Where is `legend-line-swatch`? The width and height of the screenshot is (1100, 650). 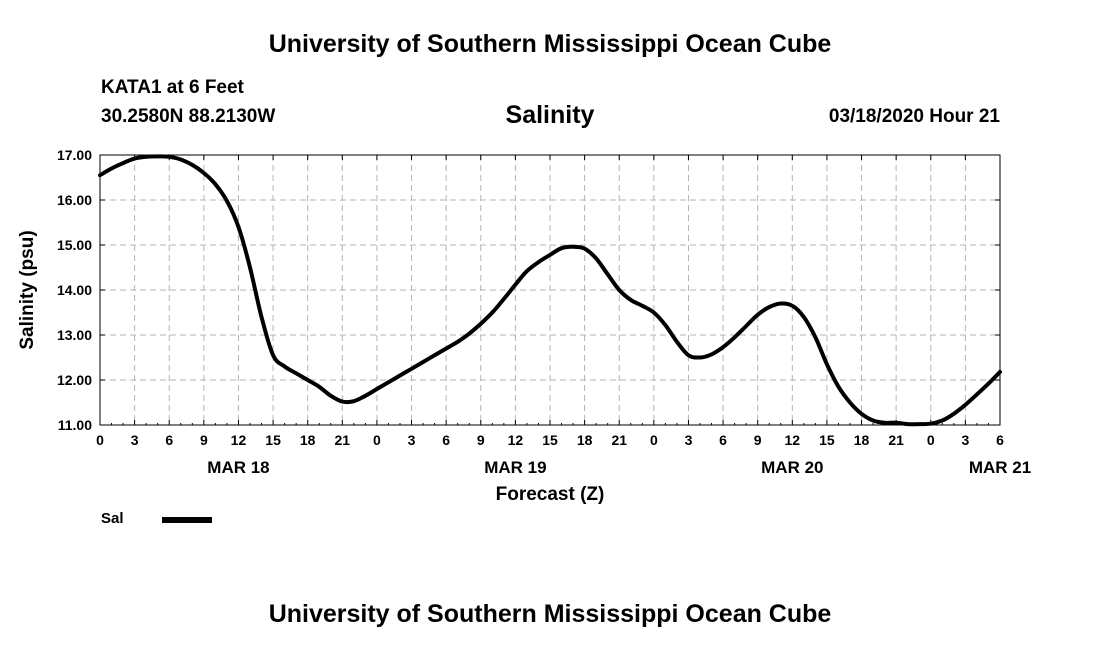 legend-line-swatch is located at coordinates (187, 520).